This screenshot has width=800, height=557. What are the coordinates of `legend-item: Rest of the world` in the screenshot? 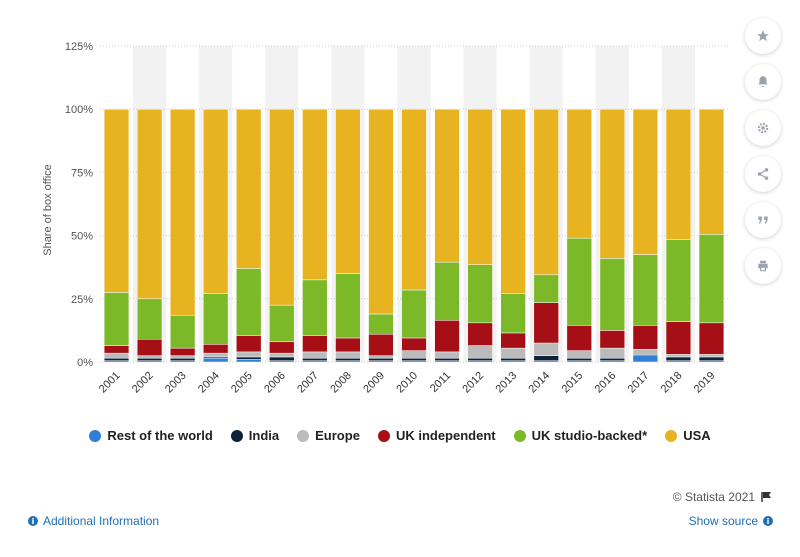 It's located at (151, 435).